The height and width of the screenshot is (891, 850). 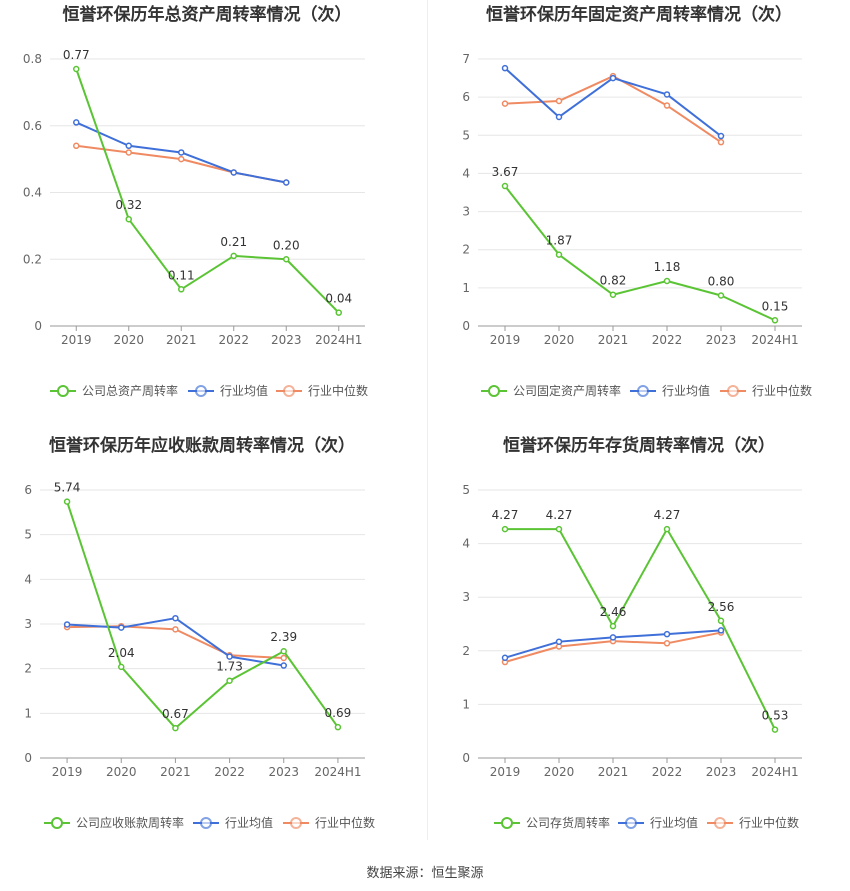 I want to click on industry-median-series-line, so click(x=613, y=109).